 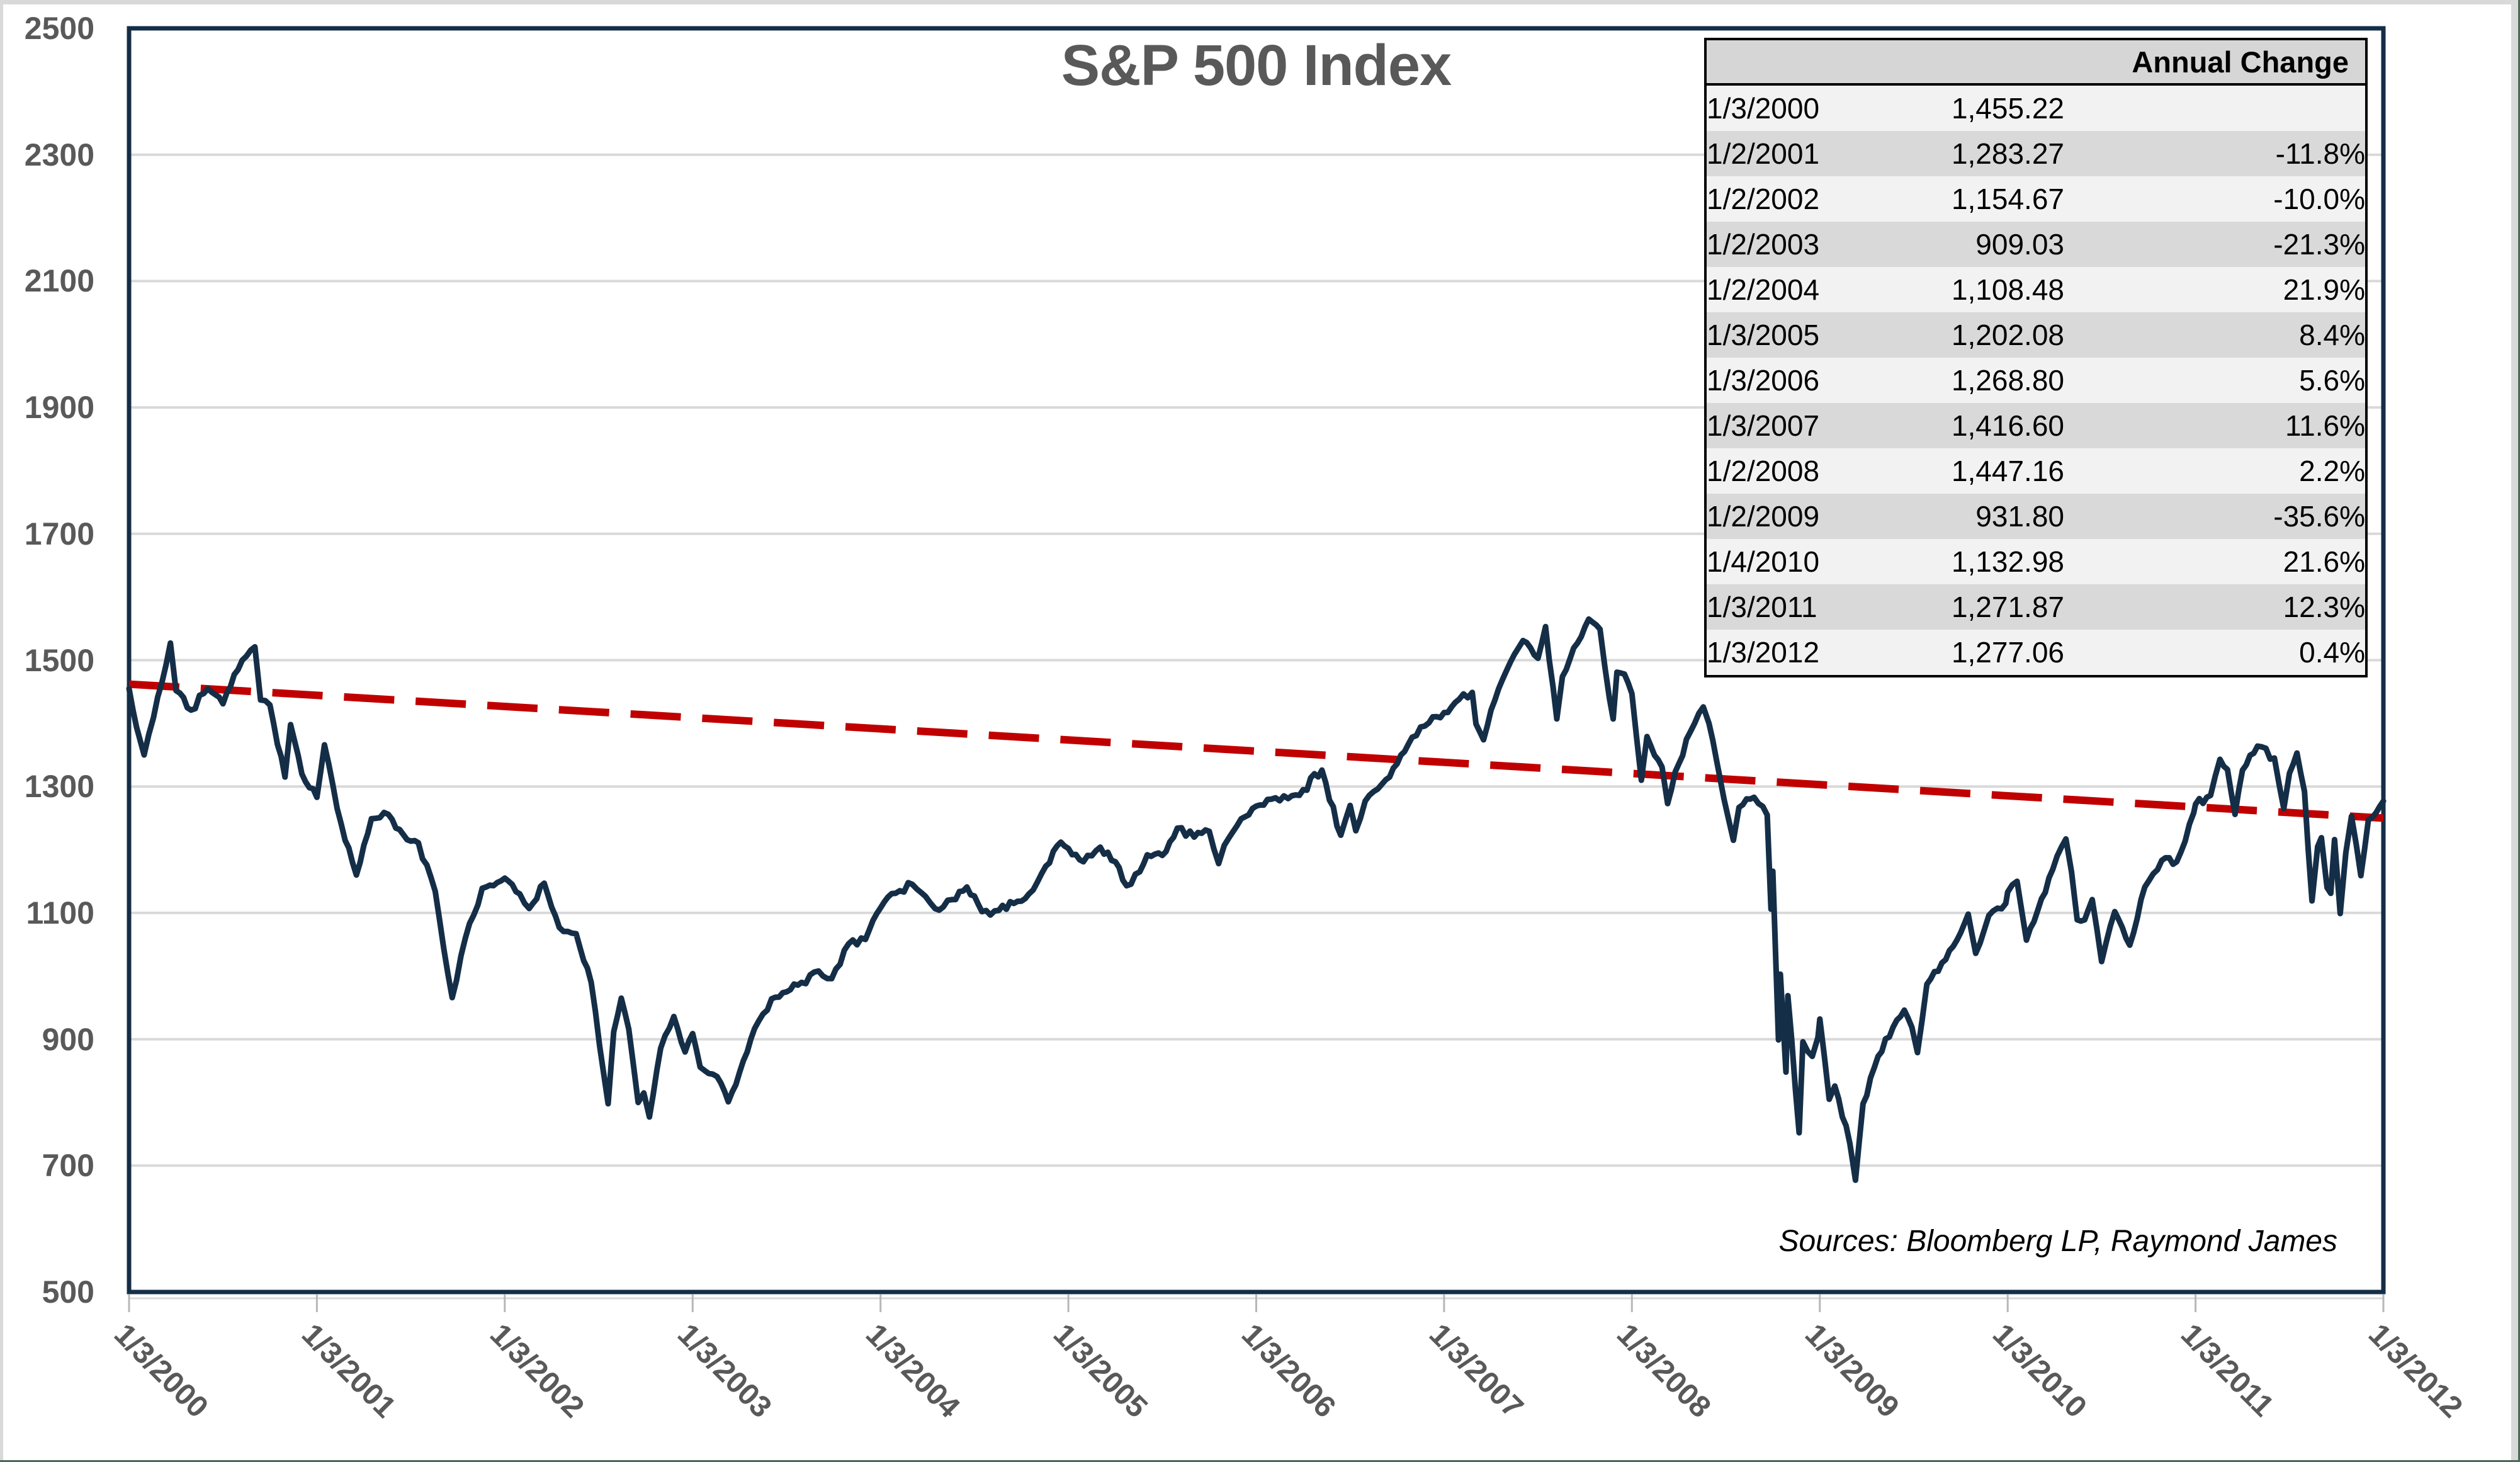 I want to click on table-cell-change: -10.0%, so click(x=2319, y=199).